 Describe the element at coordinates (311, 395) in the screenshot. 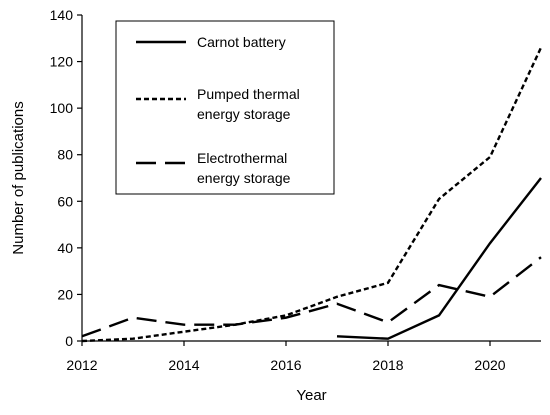

I see `x-axis-title: Year` at that location.